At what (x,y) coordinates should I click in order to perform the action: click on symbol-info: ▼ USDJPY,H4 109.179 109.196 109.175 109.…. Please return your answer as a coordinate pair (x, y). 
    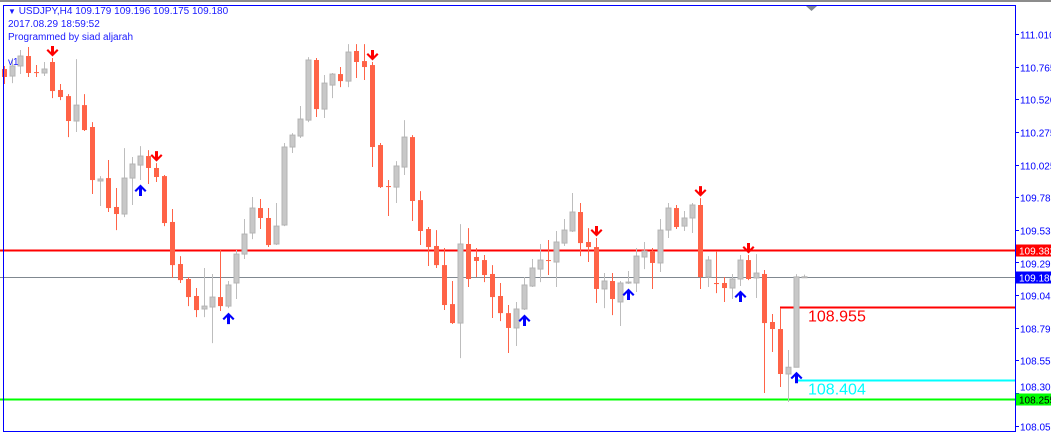
    Looking at the image, I should click on (118, 12).